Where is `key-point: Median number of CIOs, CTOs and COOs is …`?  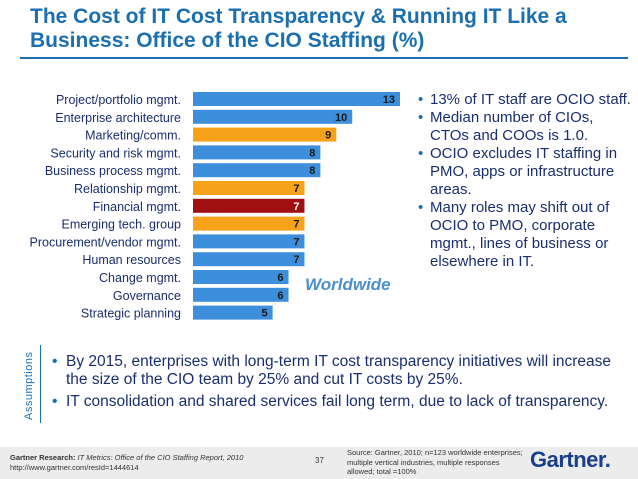 key-point: Median number of CIOs, CTOs and COOs is … is located at coordinates (525, 127).